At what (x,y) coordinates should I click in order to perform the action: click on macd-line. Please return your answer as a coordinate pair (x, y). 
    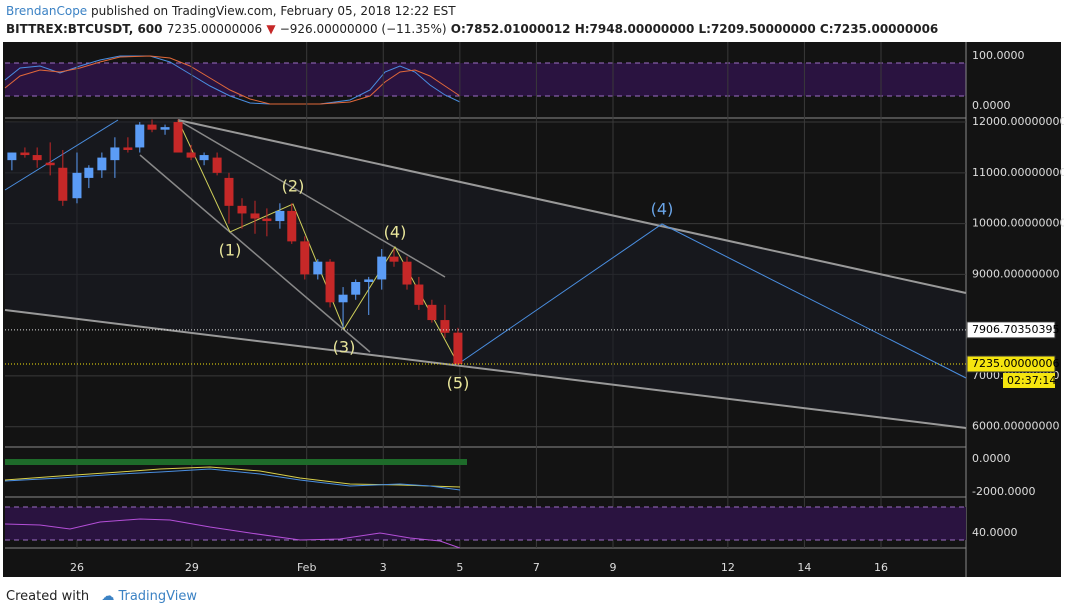
    Looking at the image, I should click on (232, 479).